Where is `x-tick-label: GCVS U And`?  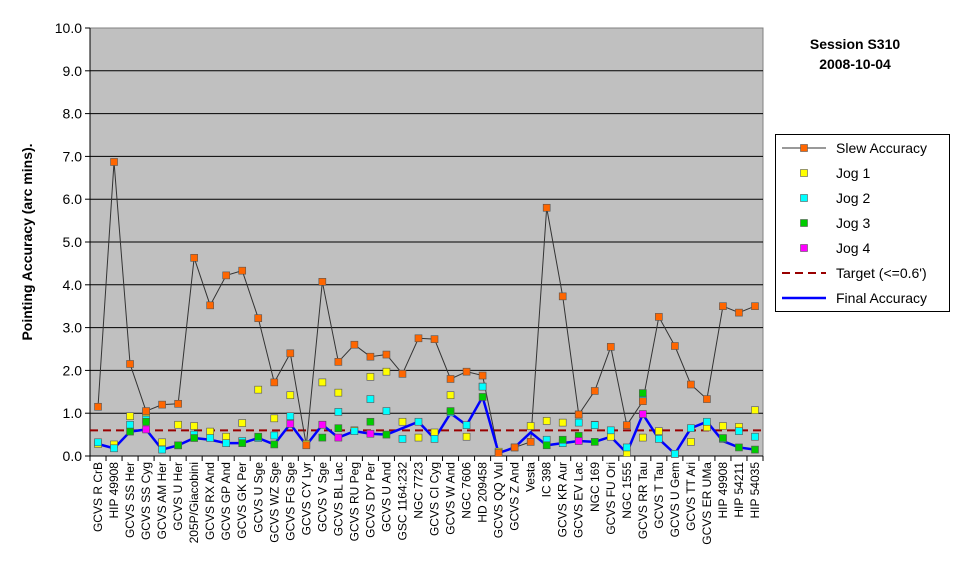 x-tick-label: GCVS U And is located at coordinates (386, 497).